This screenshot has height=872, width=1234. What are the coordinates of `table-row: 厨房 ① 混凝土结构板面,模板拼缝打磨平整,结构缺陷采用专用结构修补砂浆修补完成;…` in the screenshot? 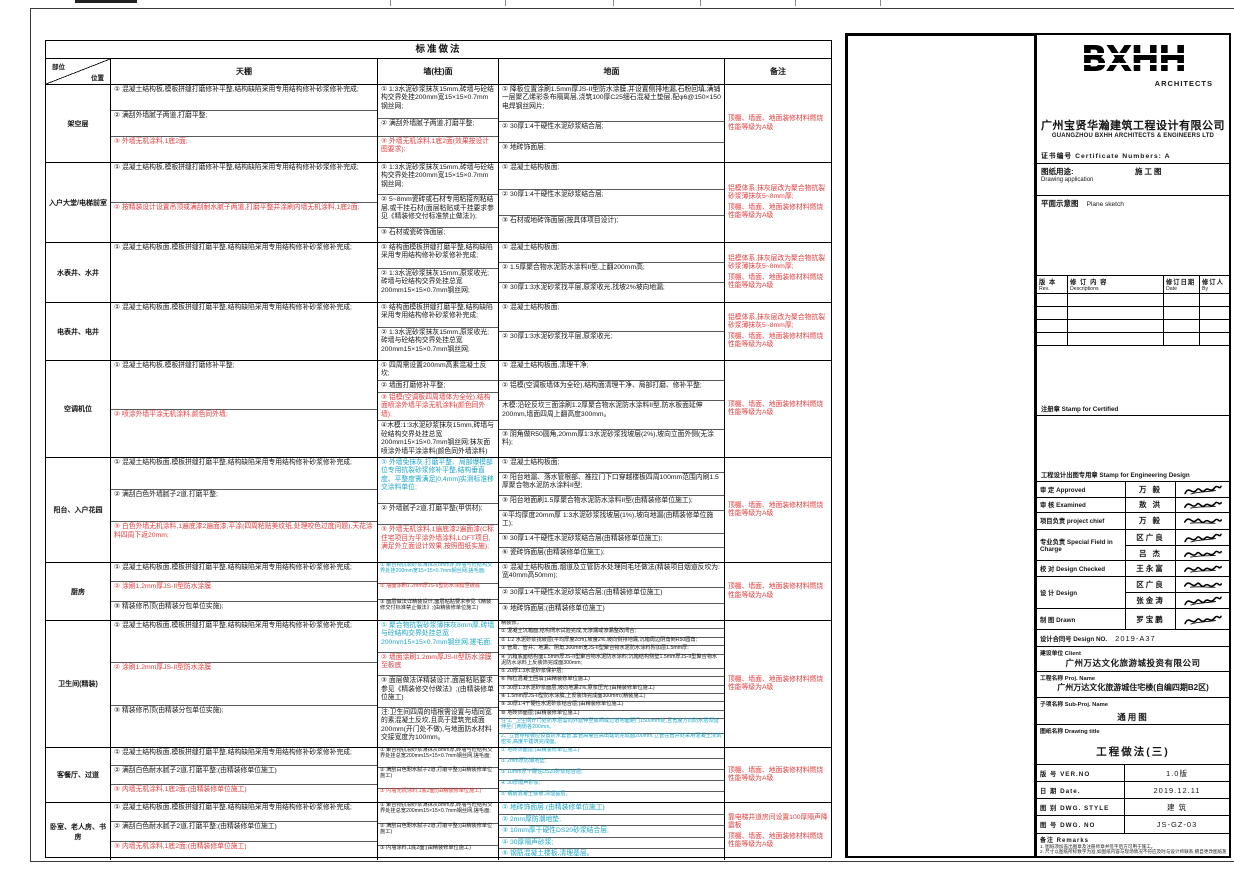 It's located at (438, 591).